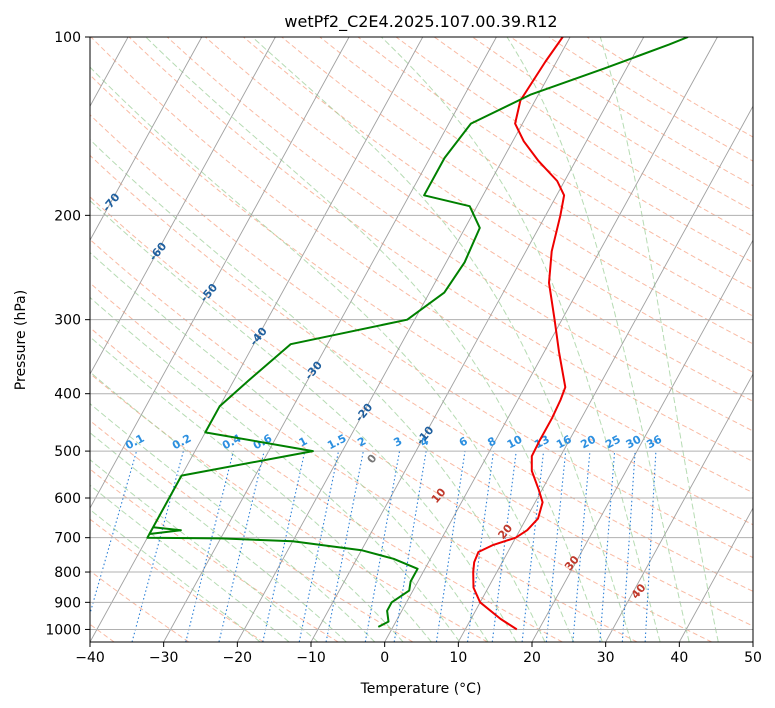 This screenshot has width=775, height=708. Describe the element at coordinates (17, 105) in the screenshot. I see `isotherm-label: -90` at that location.